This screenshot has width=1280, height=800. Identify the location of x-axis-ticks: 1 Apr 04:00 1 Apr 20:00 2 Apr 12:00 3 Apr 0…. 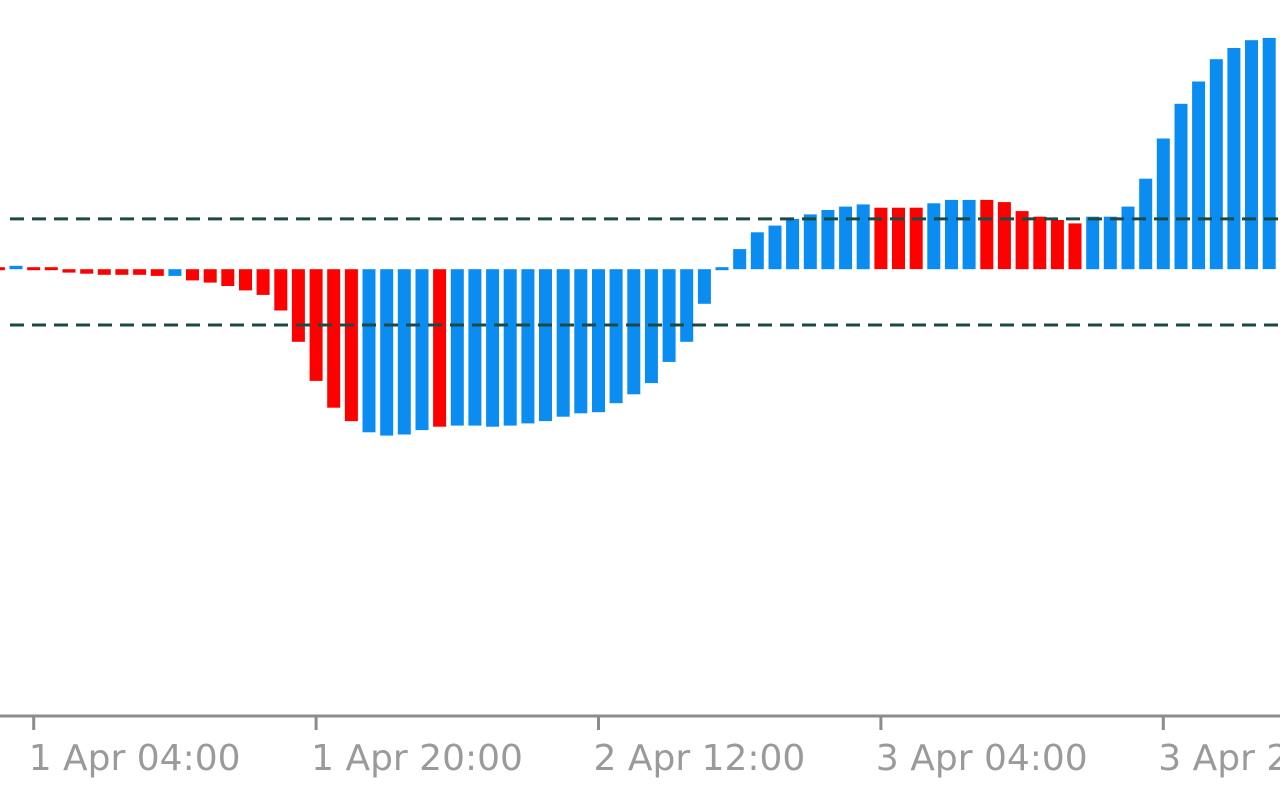
(654, 747).